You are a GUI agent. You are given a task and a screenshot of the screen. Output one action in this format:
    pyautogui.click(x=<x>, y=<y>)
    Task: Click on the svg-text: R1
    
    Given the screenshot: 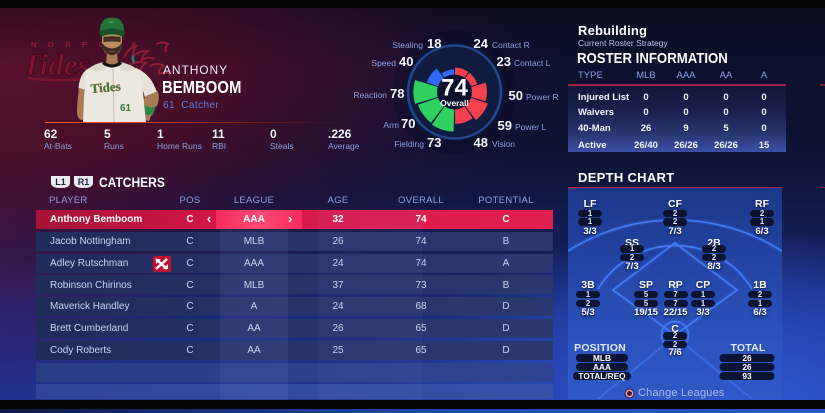 What is the action you would take?
    pyautogui.click(x=84, y=182)
    